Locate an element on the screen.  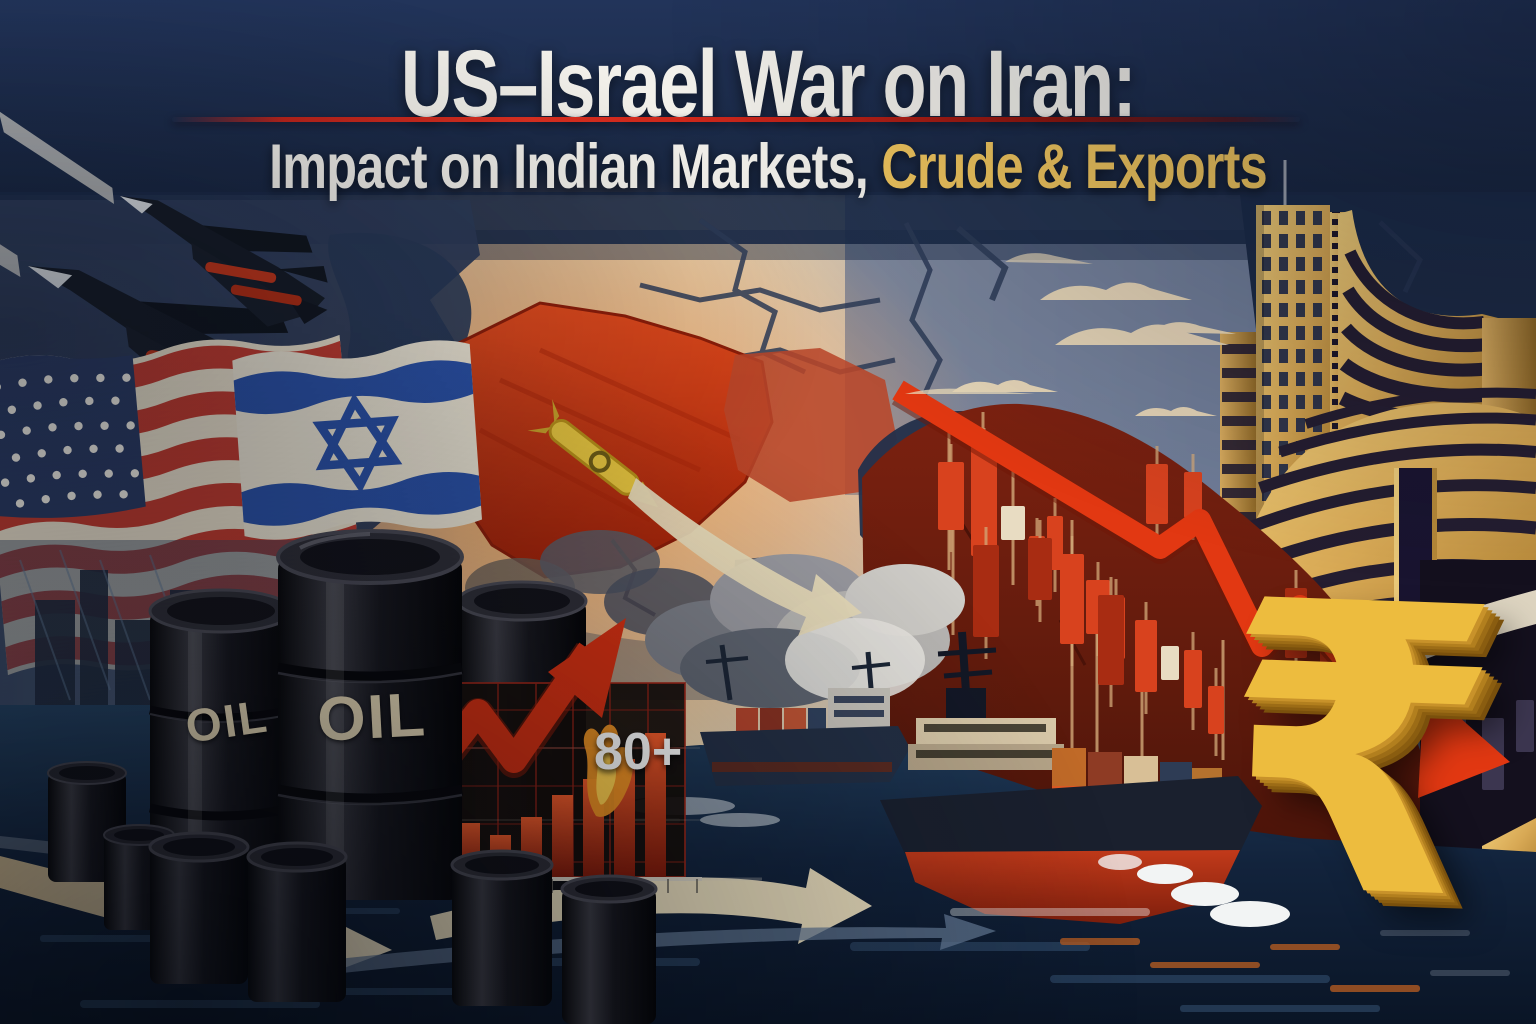
subtitle-prefix: Impact on Indian Markets, is located at coordinates (575, 167).